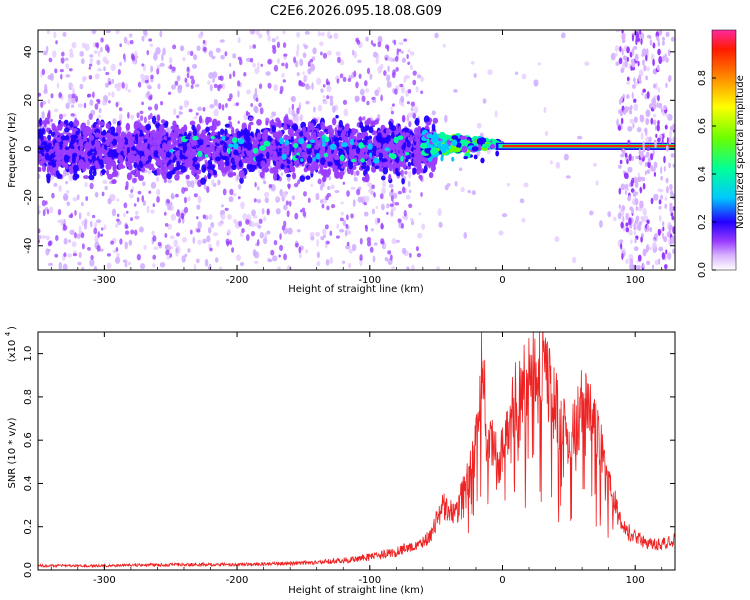 The image size is (750, 600). What do you see at coordinates (369, 580) in the screenshot?
I see `snr-x-tick-label: -100` at bounding box center [369, 580].